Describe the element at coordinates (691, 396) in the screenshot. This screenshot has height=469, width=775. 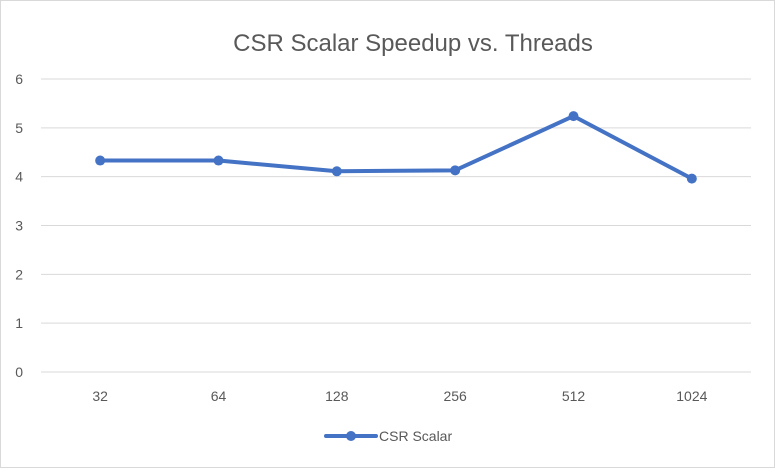
I see `x-tick-label-1024: 1024` at that location.